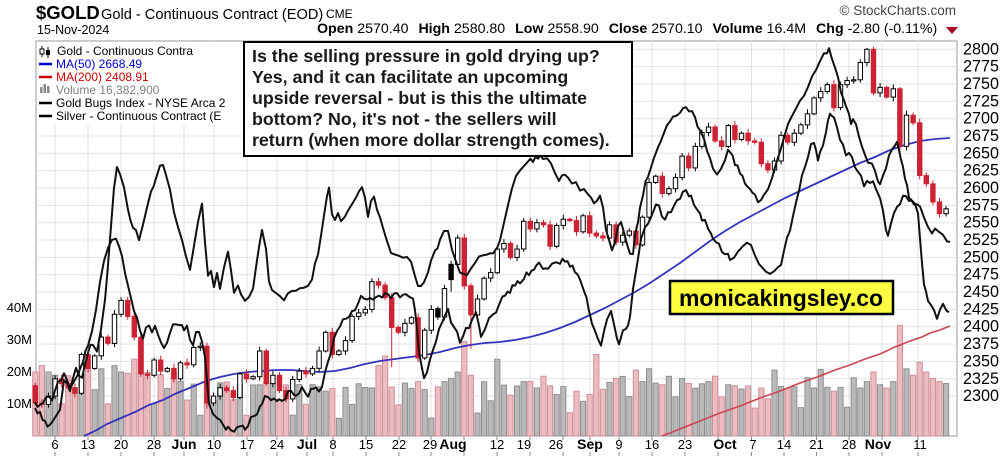 Image resolution: width=1004 pixels, height=463 pixels. I want to click on svg-text: 11, so click(920, 444).